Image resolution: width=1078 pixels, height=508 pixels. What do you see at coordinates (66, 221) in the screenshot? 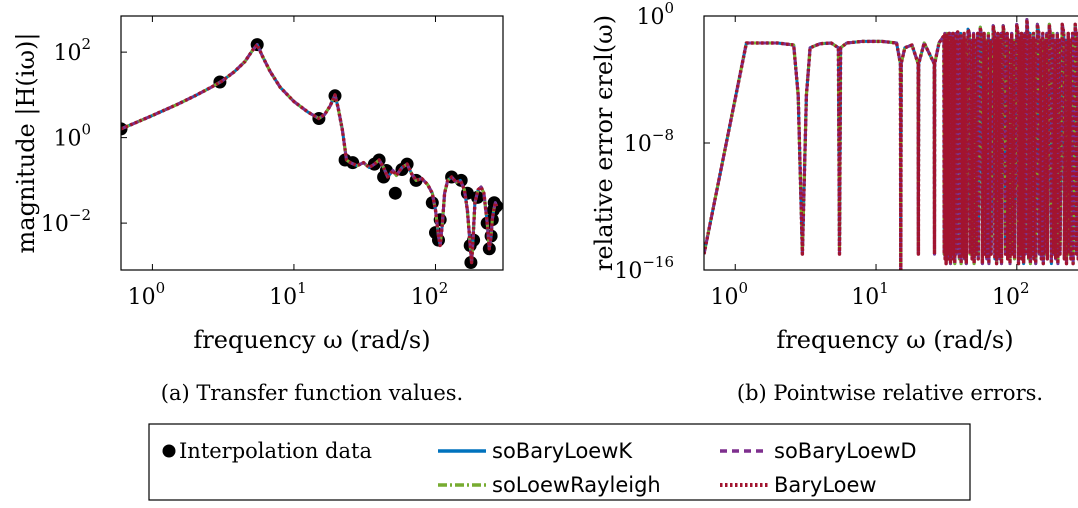
I see `y-tick-label: 10⁻²` at bounding box center [66, 221].